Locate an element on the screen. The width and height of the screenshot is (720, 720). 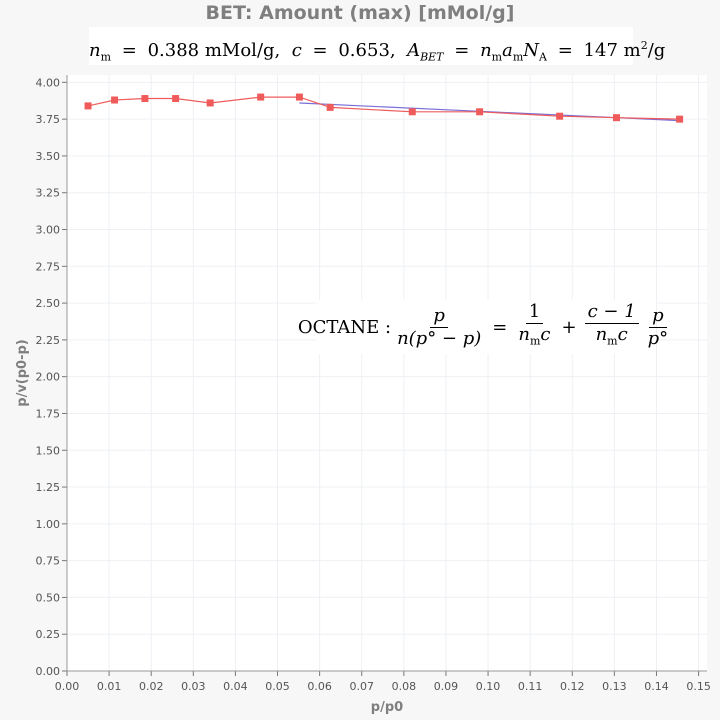
abet-value: 147 m is located at coordinates (612, 50).